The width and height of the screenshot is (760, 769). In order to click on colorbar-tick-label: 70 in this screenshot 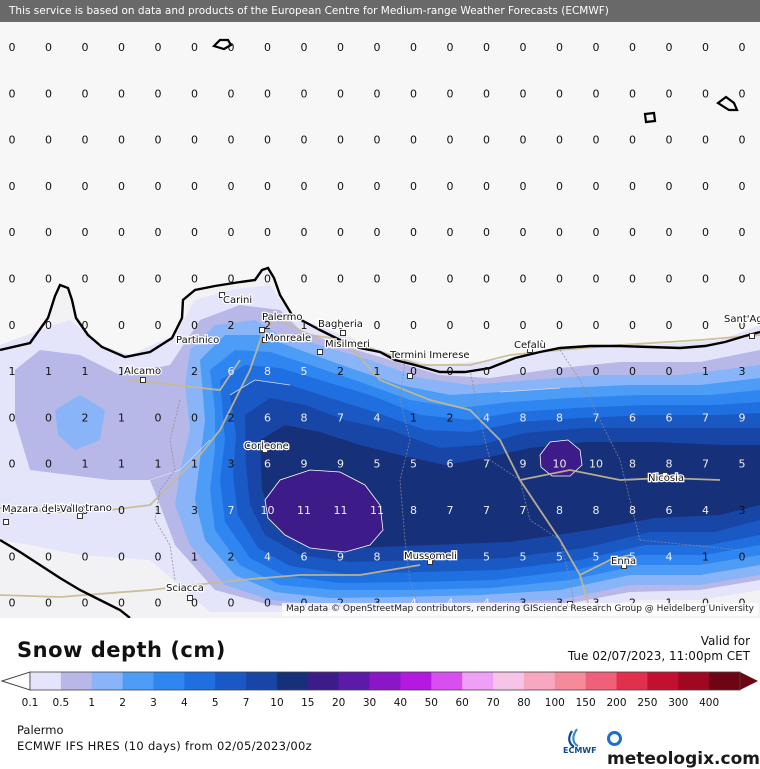, I will do `click(493, 703)`.